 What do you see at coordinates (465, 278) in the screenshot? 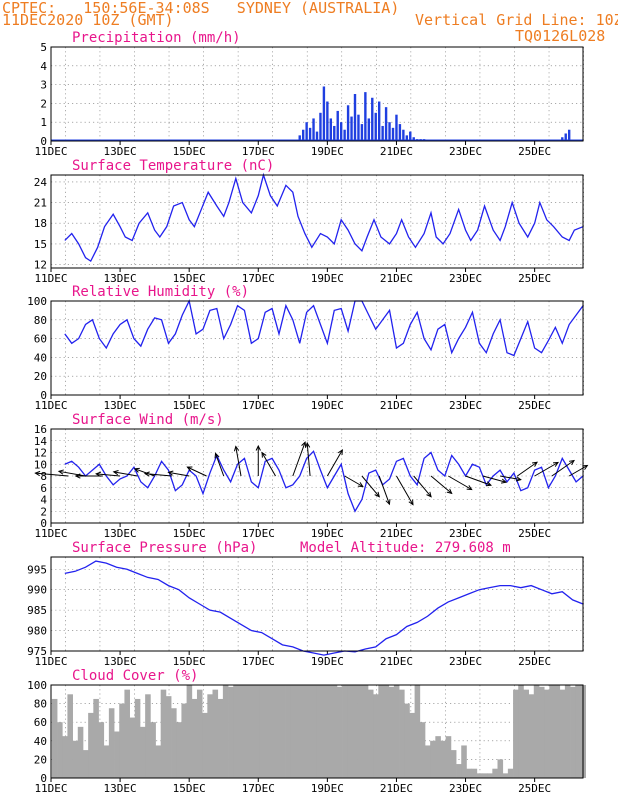
I see `temperature-x-tick-label: 23DEC` at bounding box center [465, 278].